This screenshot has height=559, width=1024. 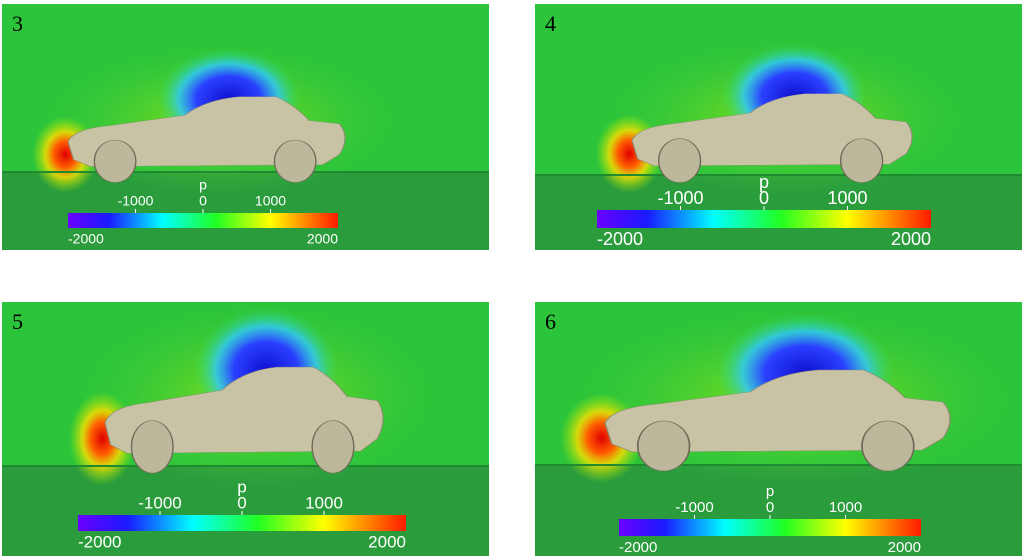 I want to click on panel-label: 4, so click(x=550, y=23).